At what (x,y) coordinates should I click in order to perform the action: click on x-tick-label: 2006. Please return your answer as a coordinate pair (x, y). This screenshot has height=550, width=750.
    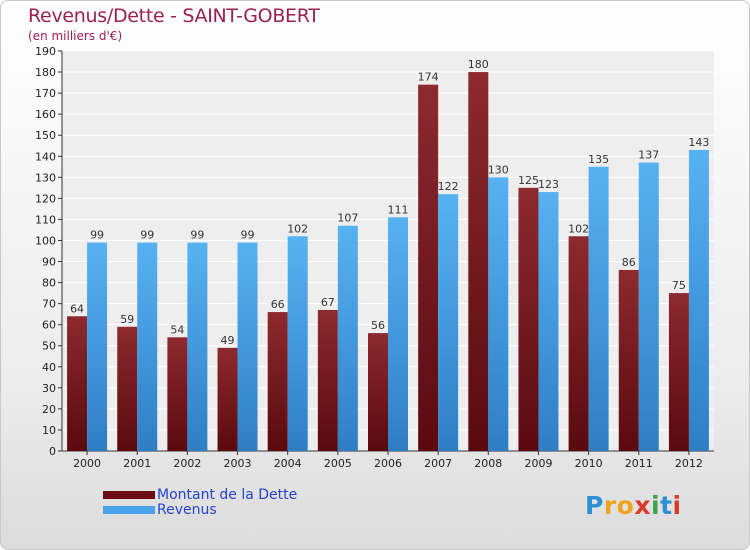
    Looking at the image, I should click on (388, 463).